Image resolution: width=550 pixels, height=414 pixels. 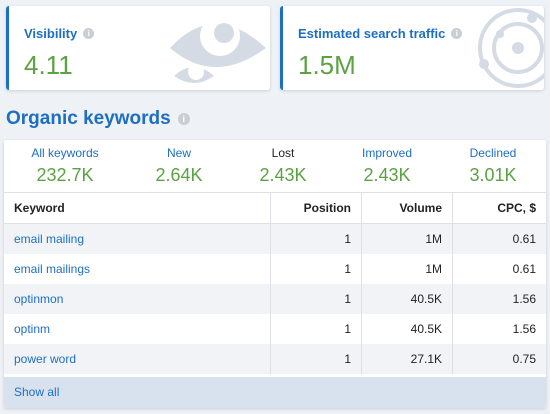 What do you see at coordinates (65, 175) in the screenshot?
I see `stat-value: 232.7K` at bounding box center [65, 175].